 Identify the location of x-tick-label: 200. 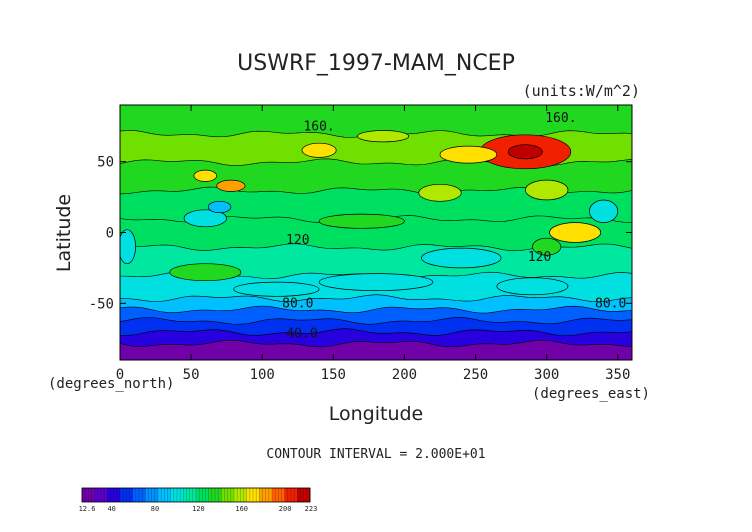
(404, 375).